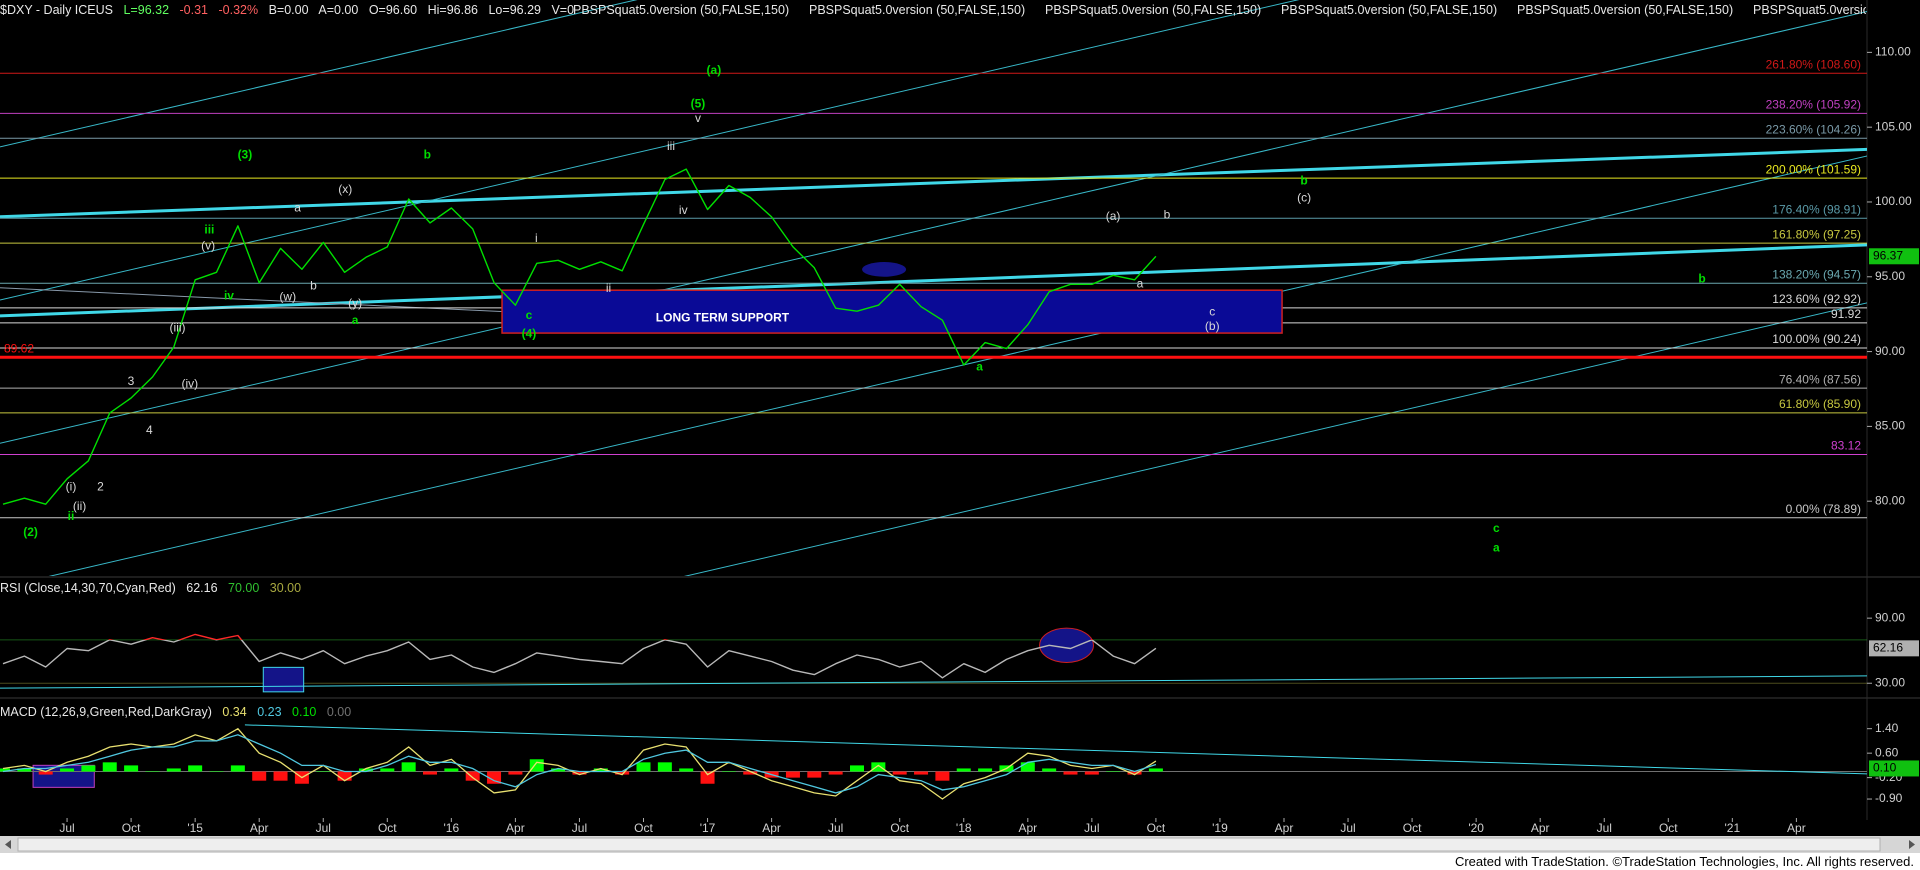 Image resolution: width=1920 pixels, height=870 pixels. I want to click on price-line, so click(579, 656).